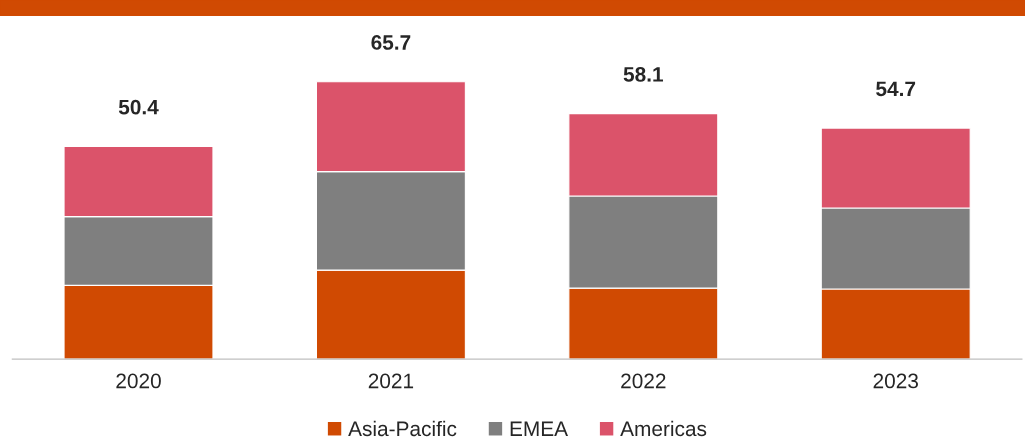 Image resolution: width=1025 pixels, height=438 pixels. What do you see at coordinates (643, 74) in the screenshot?
I see `annotation: 58.1` at bounding box center [643, 74].